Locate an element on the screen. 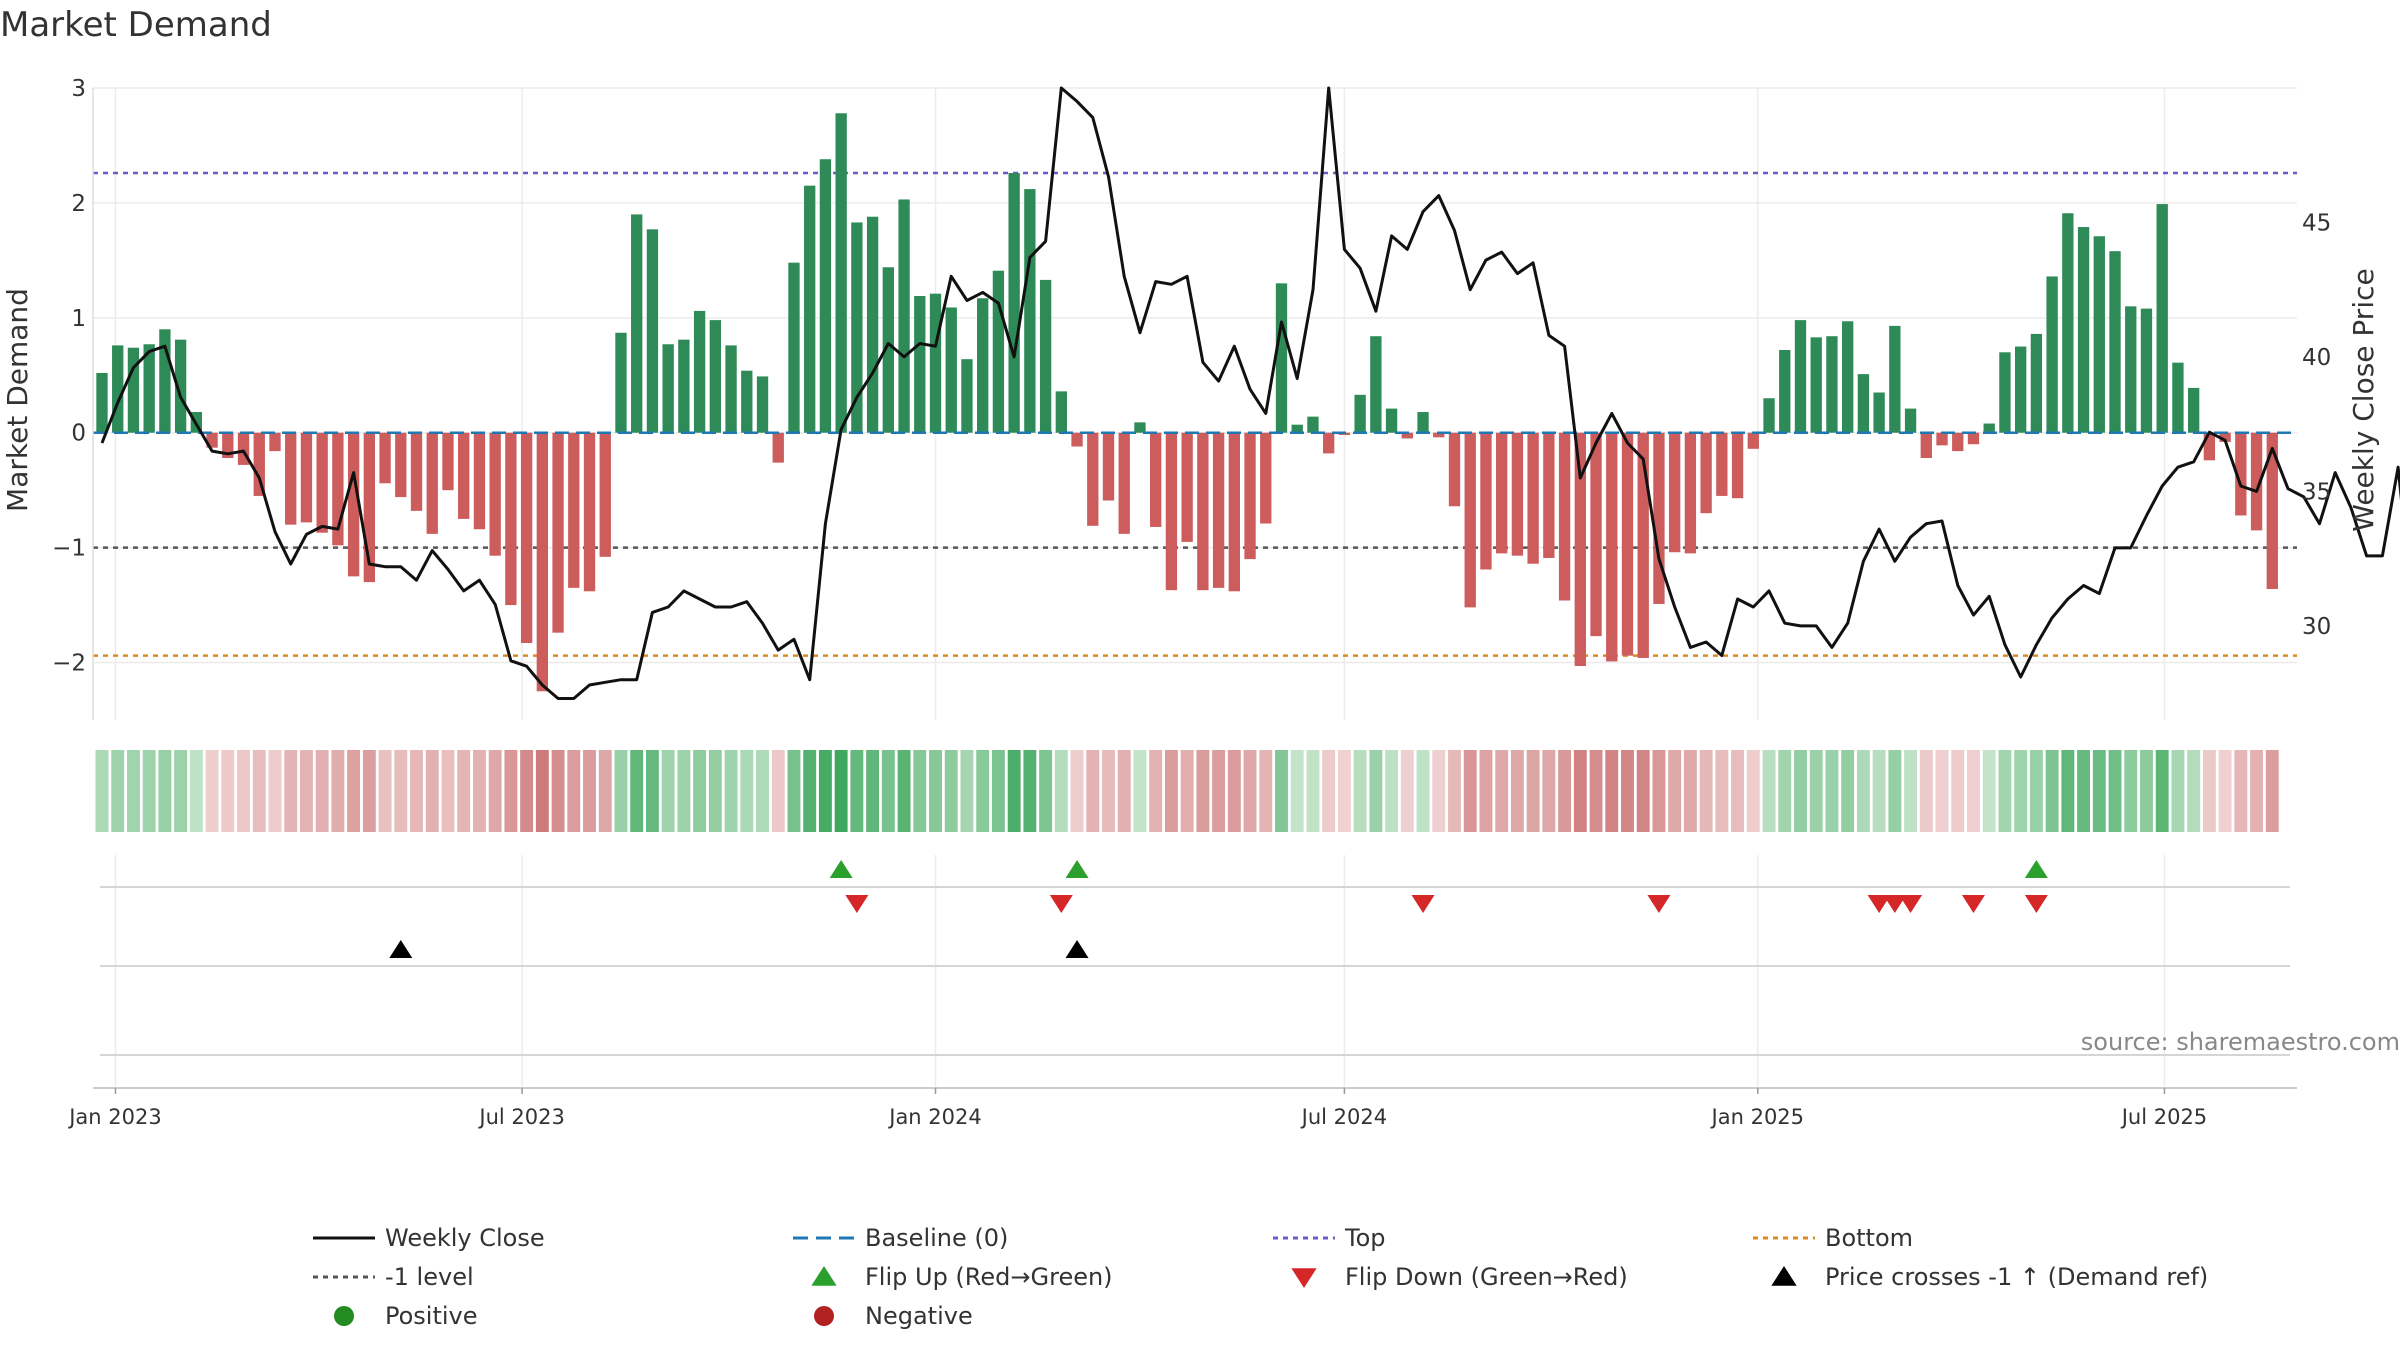 Image resolution: width=2400 pixels, height=1350 pixels. demand-heat-strip is located at coordinates (1187, 791).